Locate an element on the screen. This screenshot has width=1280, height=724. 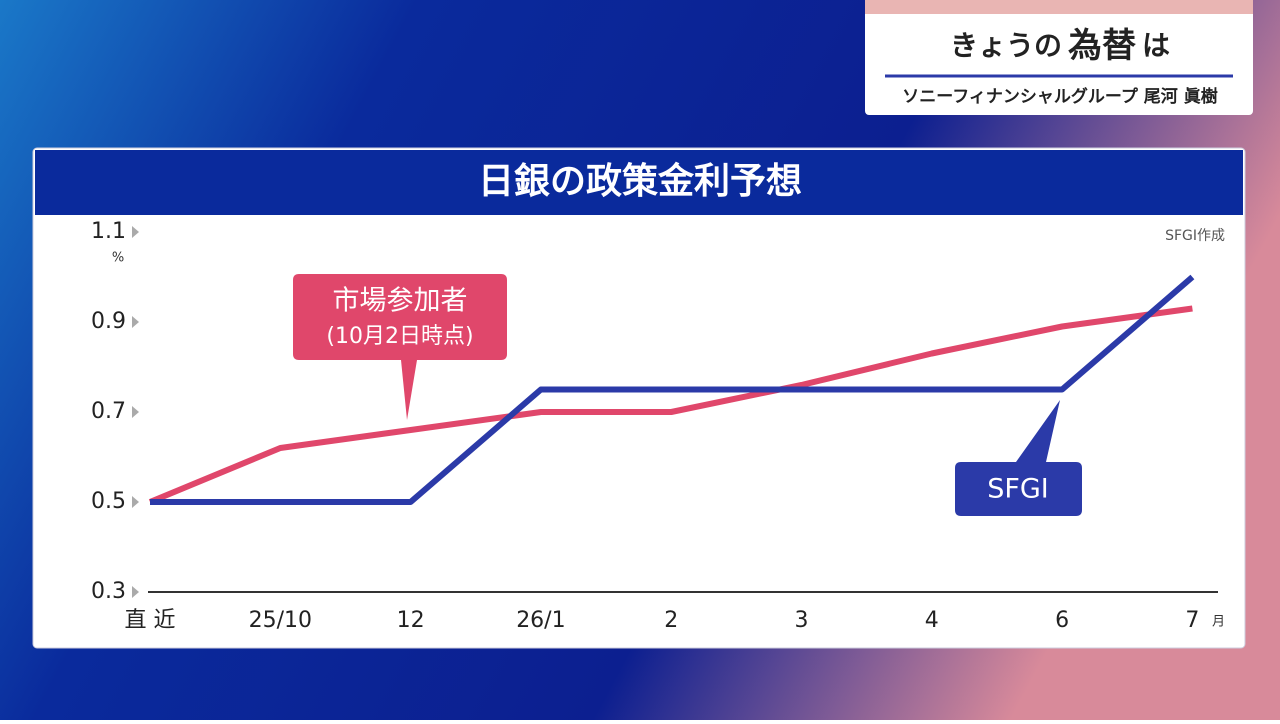
topic-big: 為替 is located at coordinates (1102, 46).